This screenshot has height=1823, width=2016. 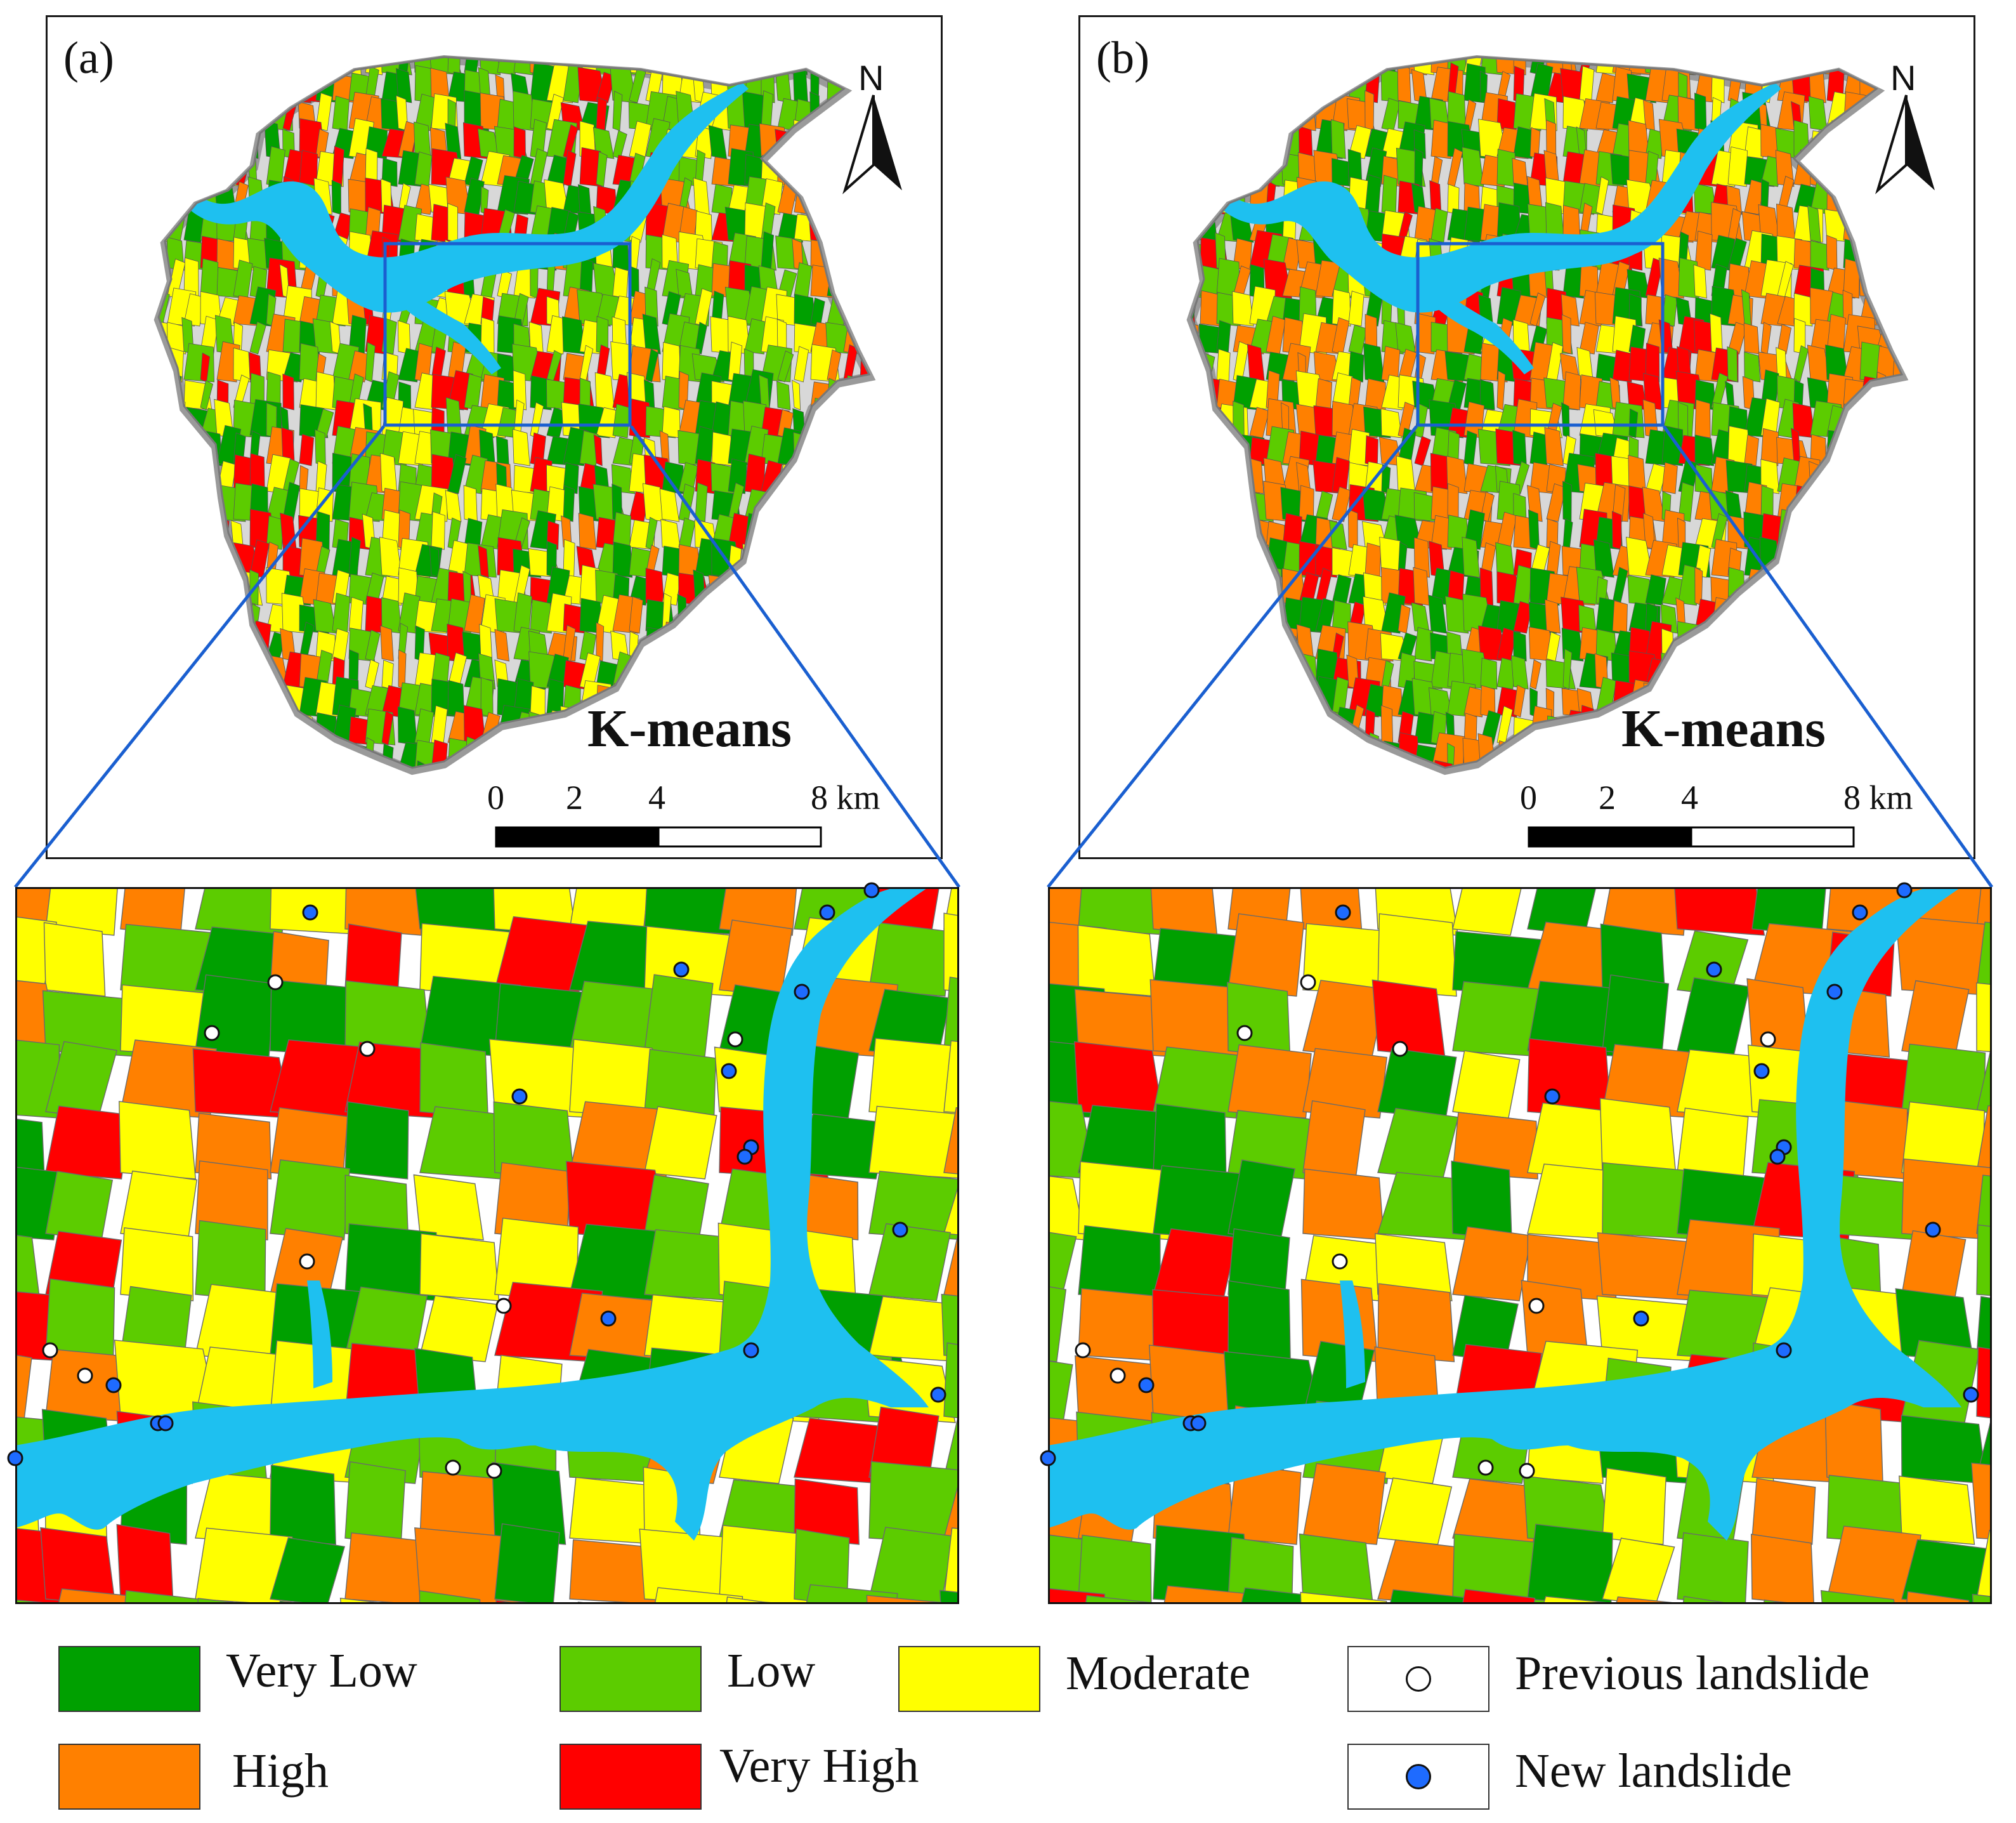 I want to click on panel-b-label: (b), so click(x=1122, y=57).